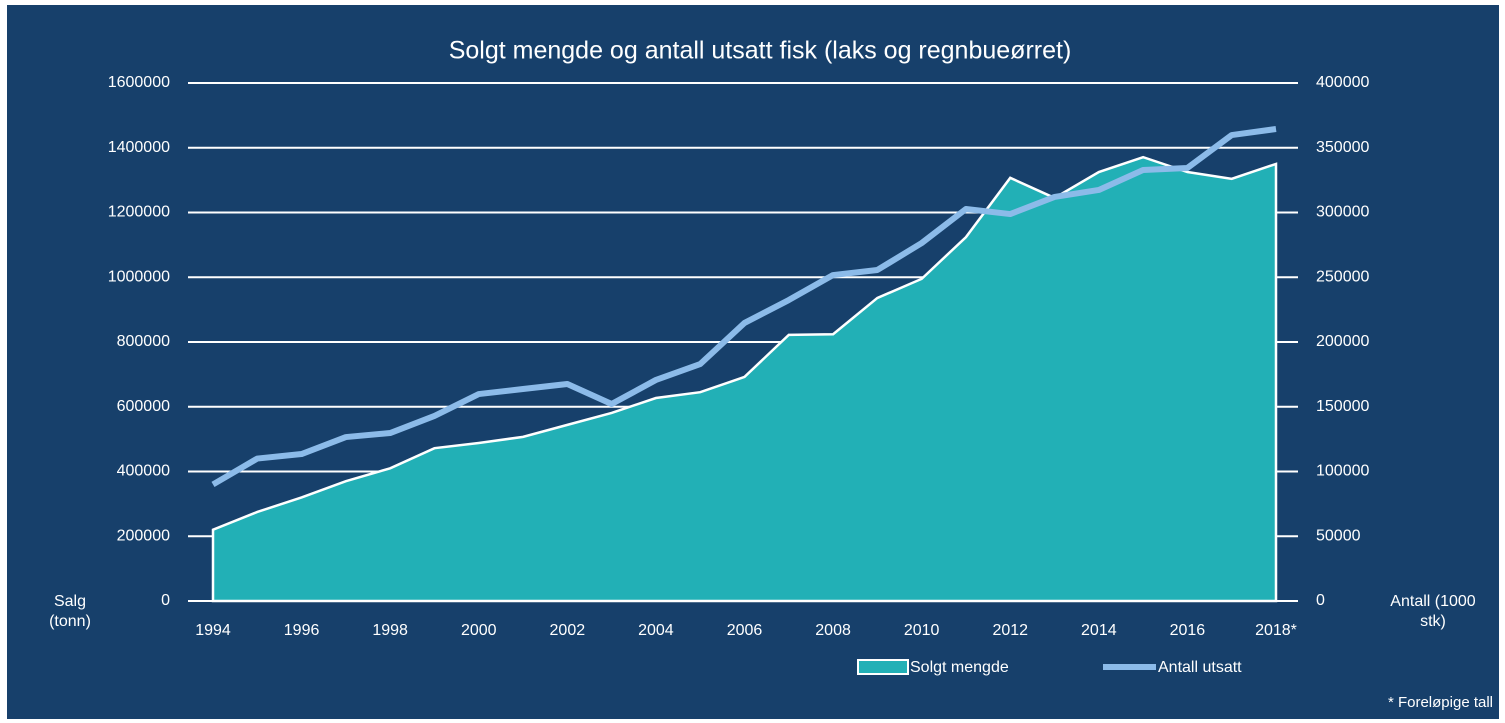 This screenshot has height=723, width=1505. I want to click on y-axis-label: Salg (tonn), so click(70, 611).